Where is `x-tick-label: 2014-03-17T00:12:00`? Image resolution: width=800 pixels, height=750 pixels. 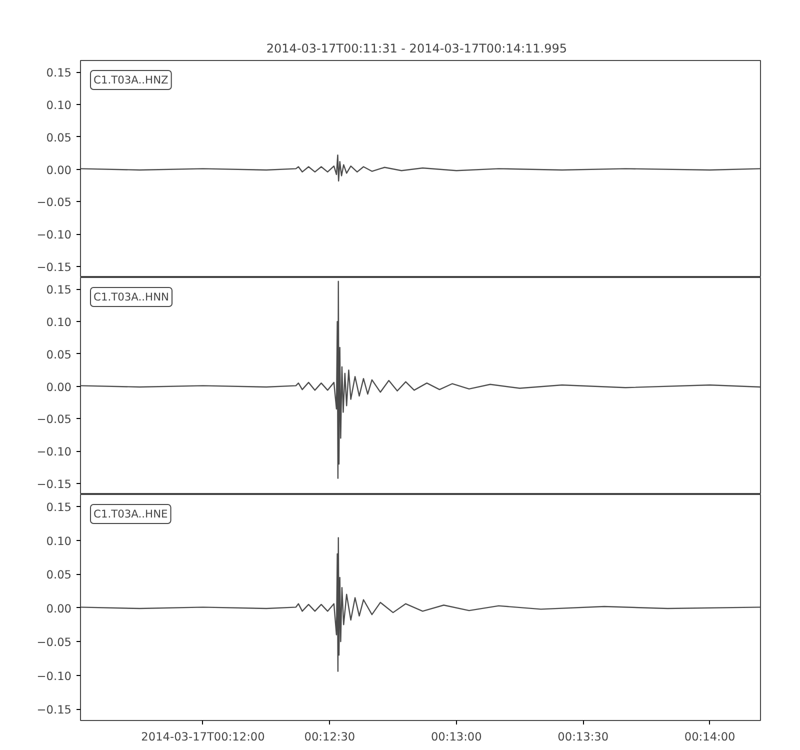 x-tick-label: 2014-03-17T00:12:00 is located at coordinates (203, 737).